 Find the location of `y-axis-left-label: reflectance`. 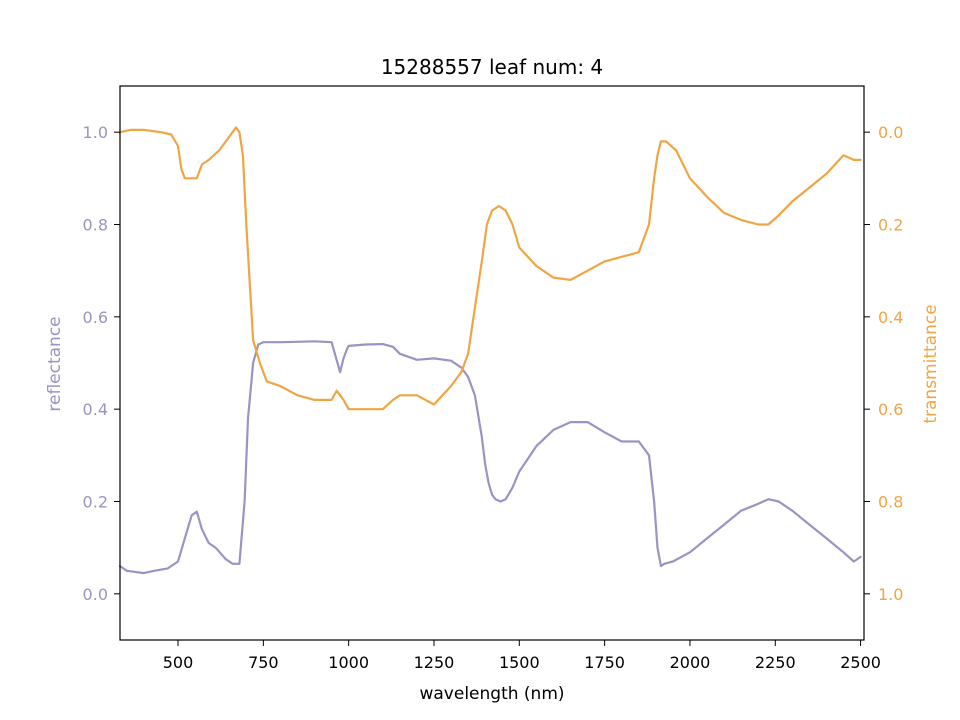

y-axis-left-label: reflectance is located at coordinates (55, 363).